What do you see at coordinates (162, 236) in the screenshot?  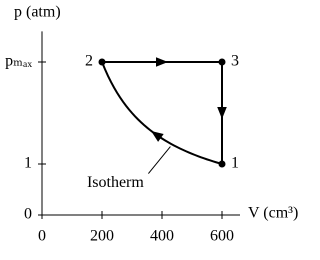 I see `x-tick-label: 400` at bounding box center [162, 236].